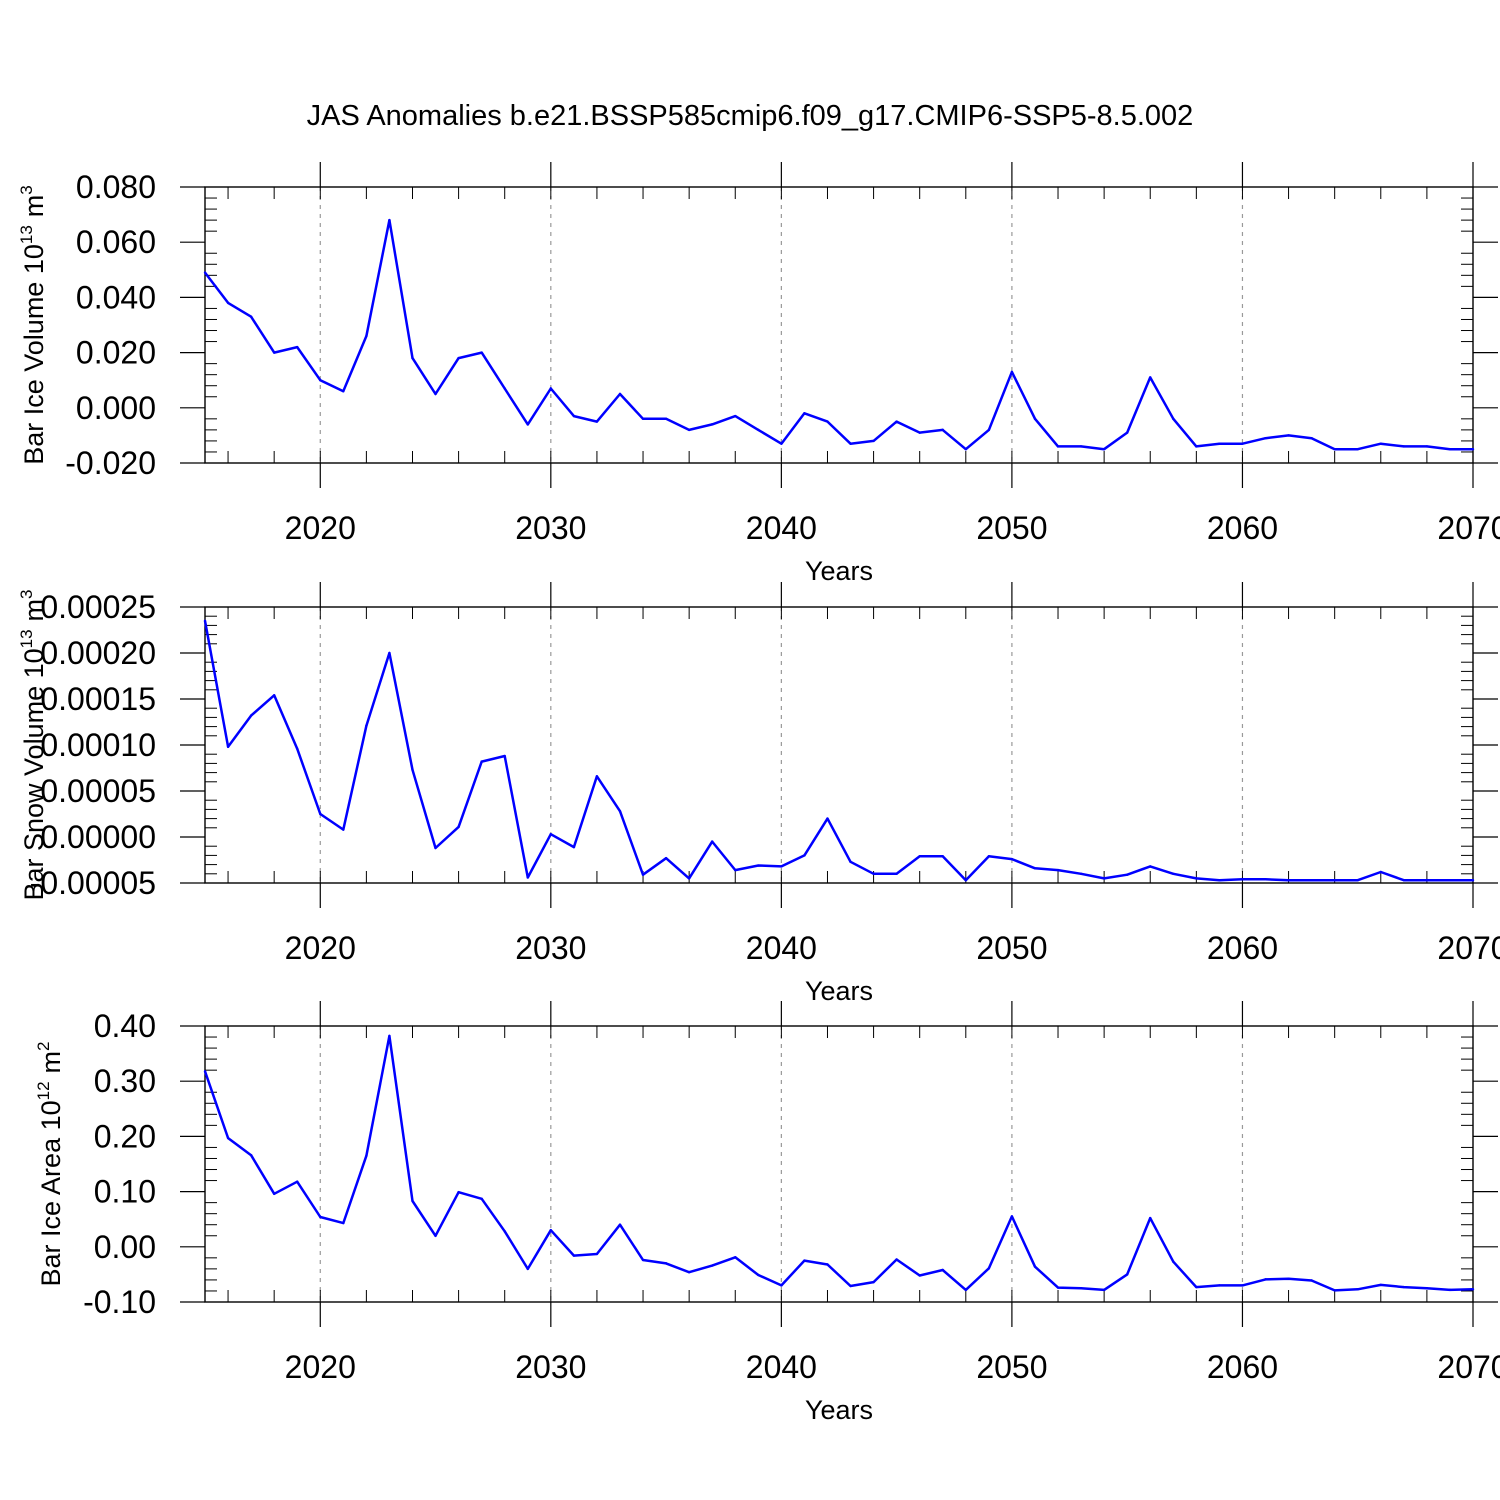 The image size is (1500, 1500). Describe the element at coordinates (116, 353) in the screenshot. I see `y-tick-label: 0.020` at that location.